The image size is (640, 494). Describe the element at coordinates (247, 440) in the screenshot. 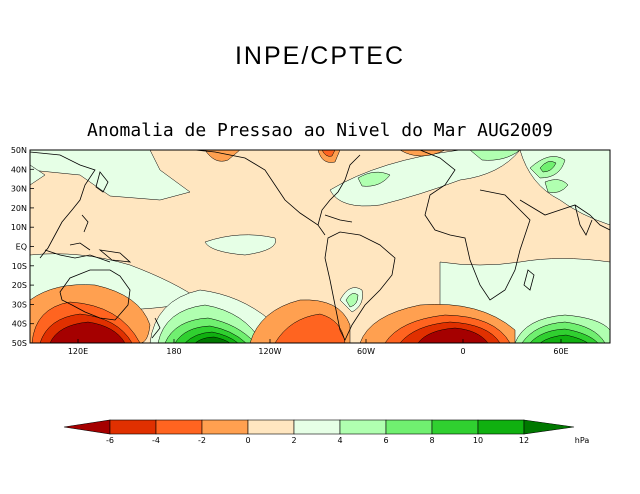

I see `colorbar-tick: 0` at that location.